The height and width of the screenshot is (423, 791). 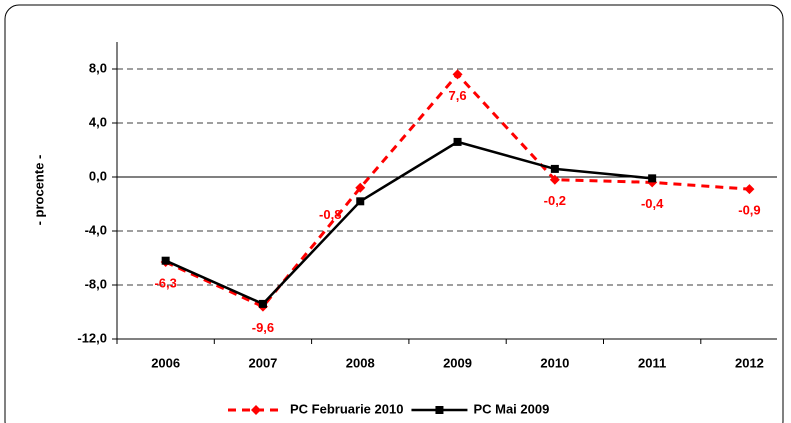 What do you see at coordinates (98, 175) in the screenshot?
I see `y-tick-label: 0,0` at bounding box center [98, 175].